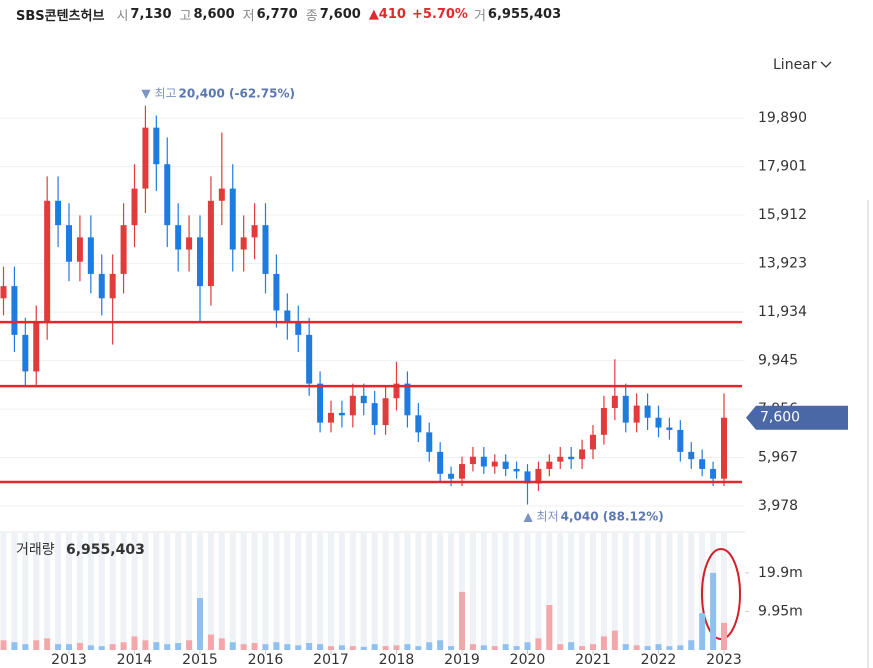  What do you see at coordinates (826, 64) in the screenshot?
I see `dropdown-icon` at bounding box center [826, 64].